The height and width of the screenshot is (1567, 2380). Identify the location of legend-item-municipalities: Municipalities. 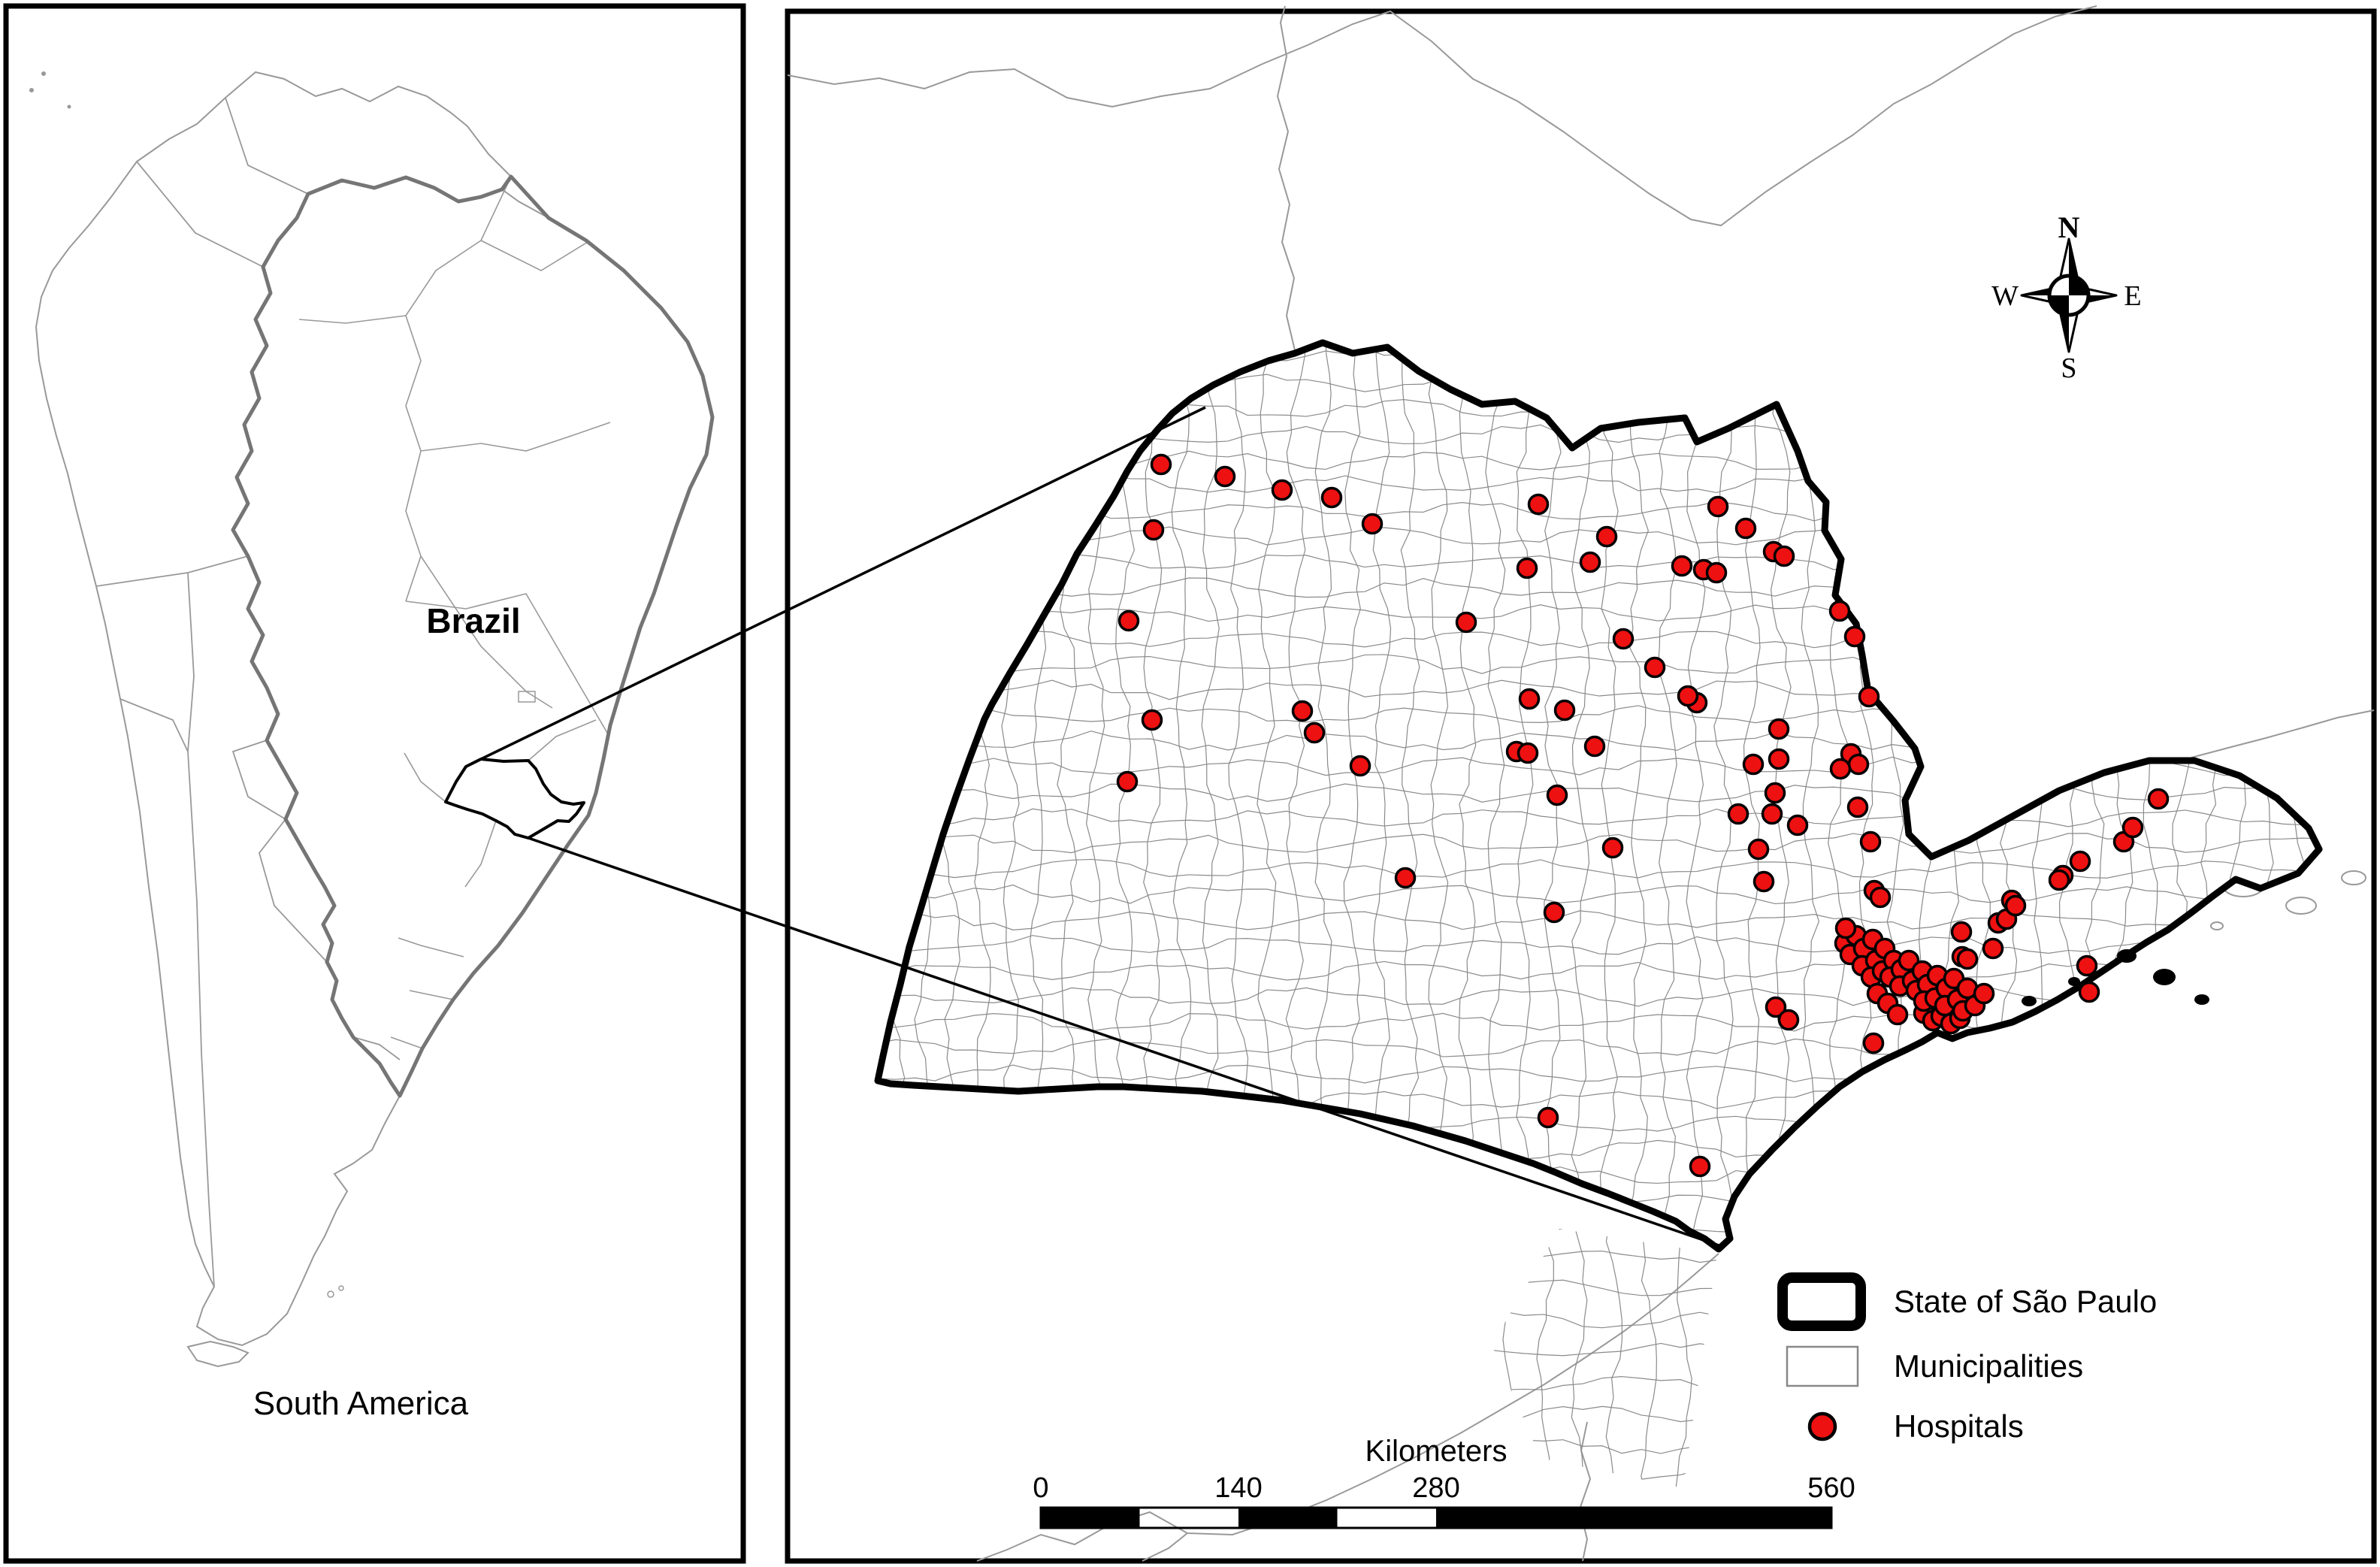
(1934, 1366).